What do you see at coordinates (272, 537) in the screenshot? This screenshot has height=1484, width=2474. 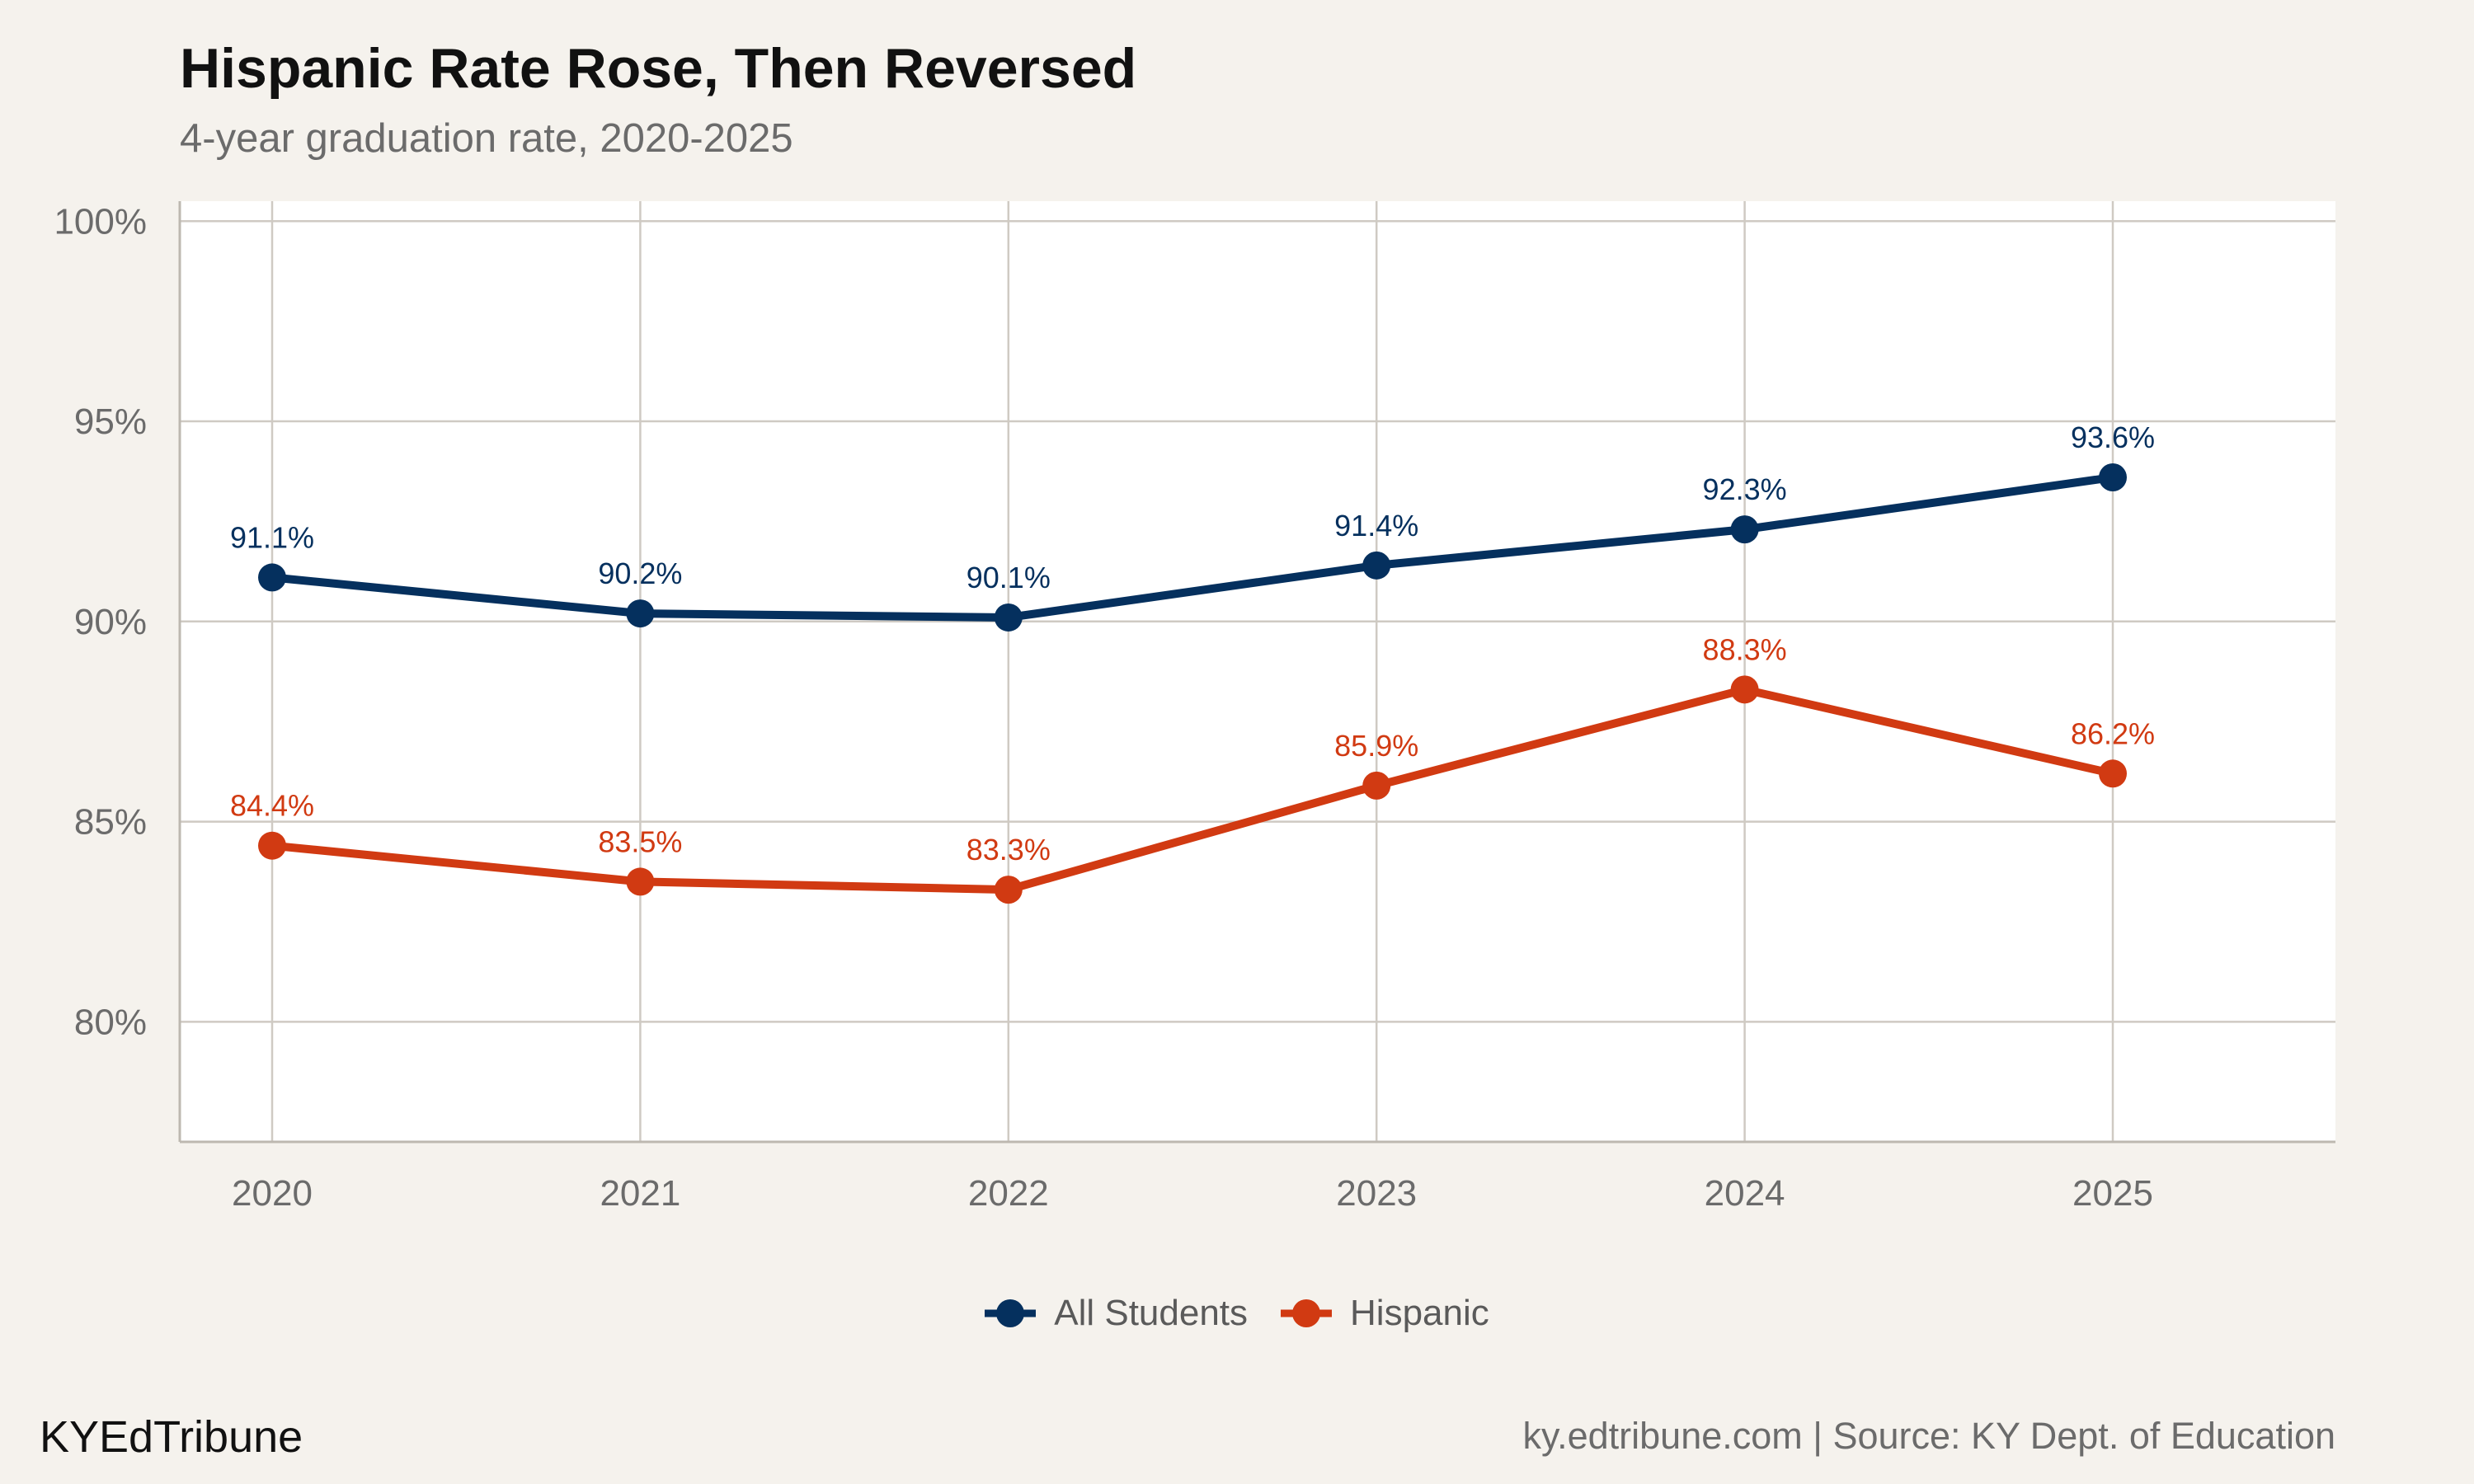 I see `data-label-all-students-2020: 91.1%` at bounding box center [272, 537].